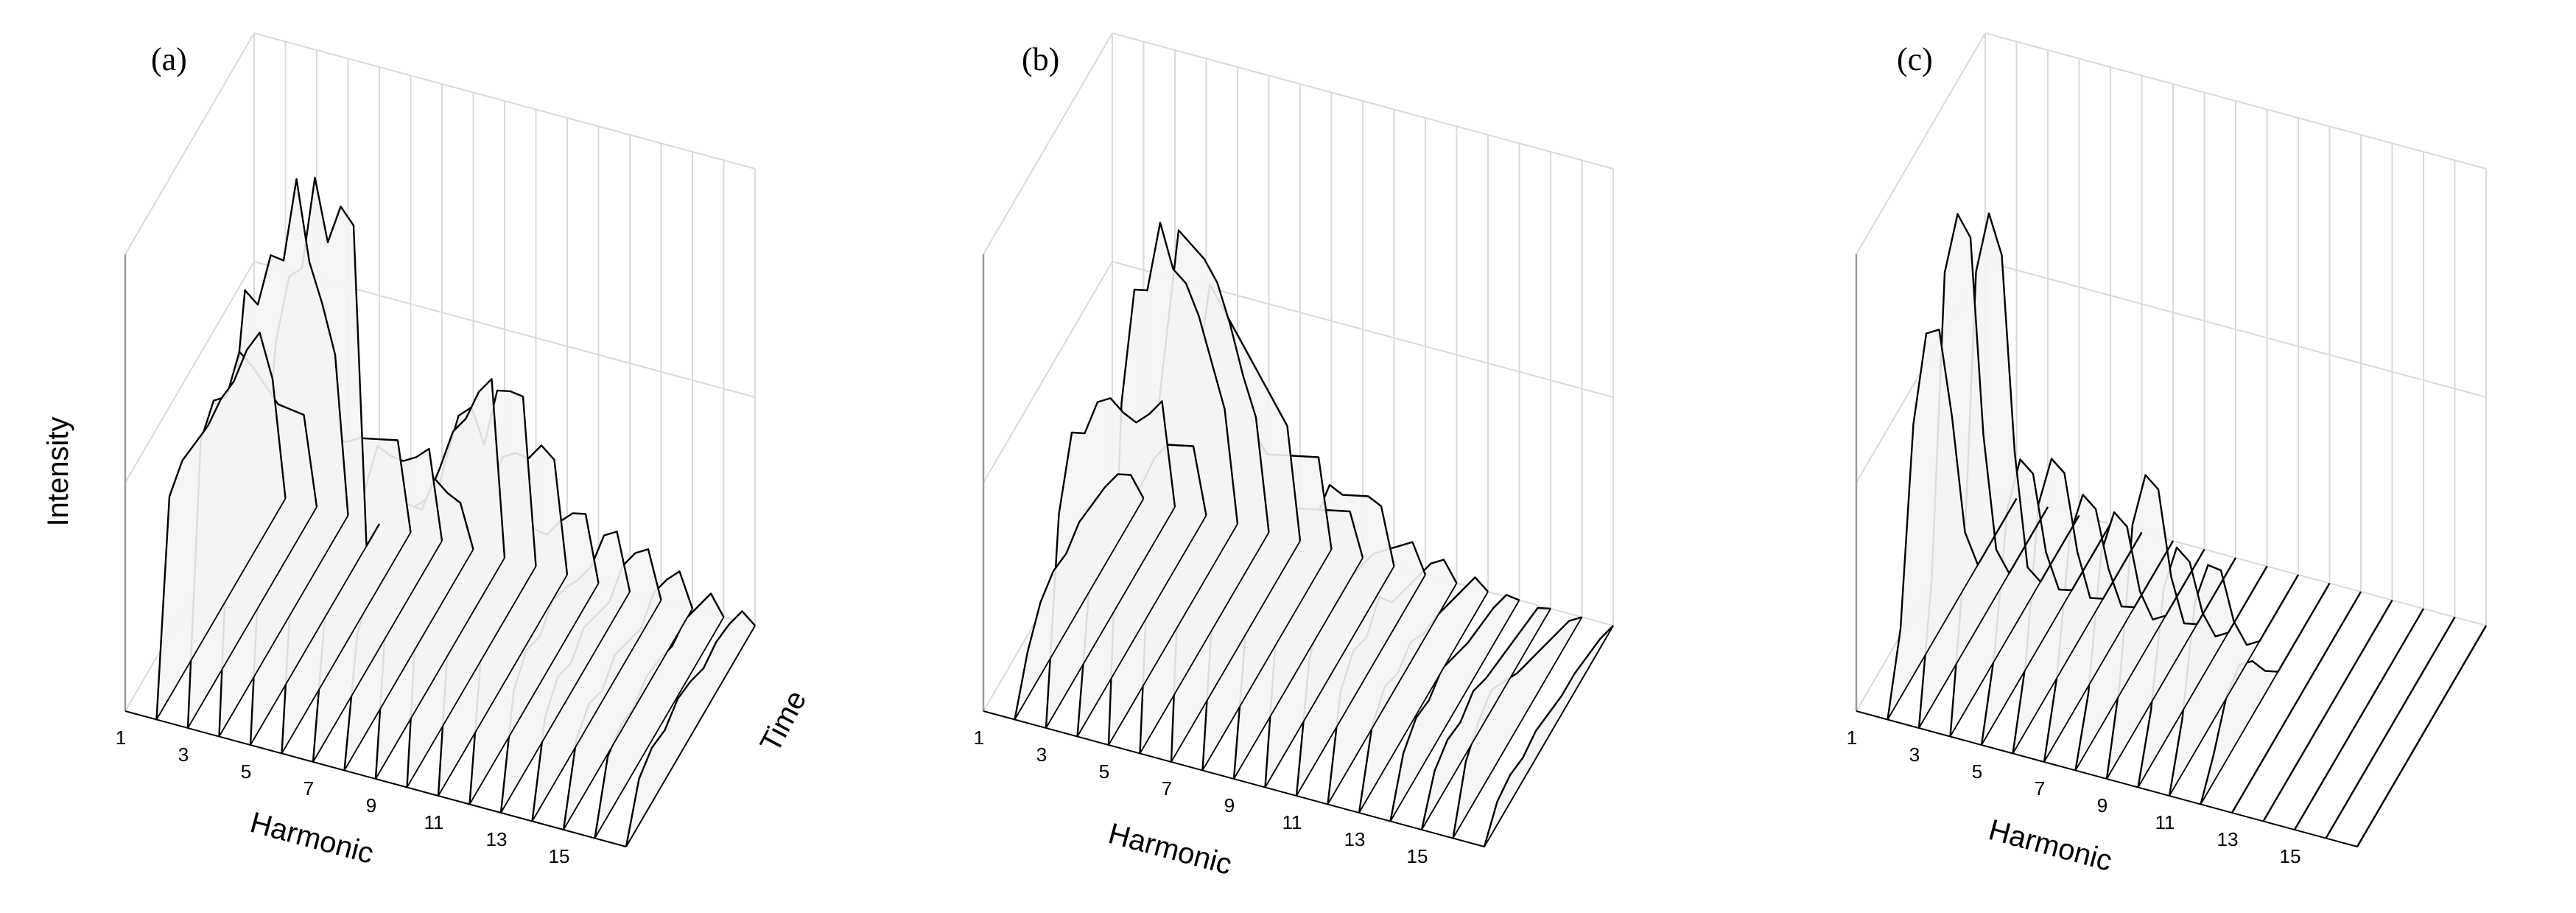  What do you see at coordinates (58, 472) in the screenshot?
I see `z-axis-title: Intensity` at bounding box center [58, 472].